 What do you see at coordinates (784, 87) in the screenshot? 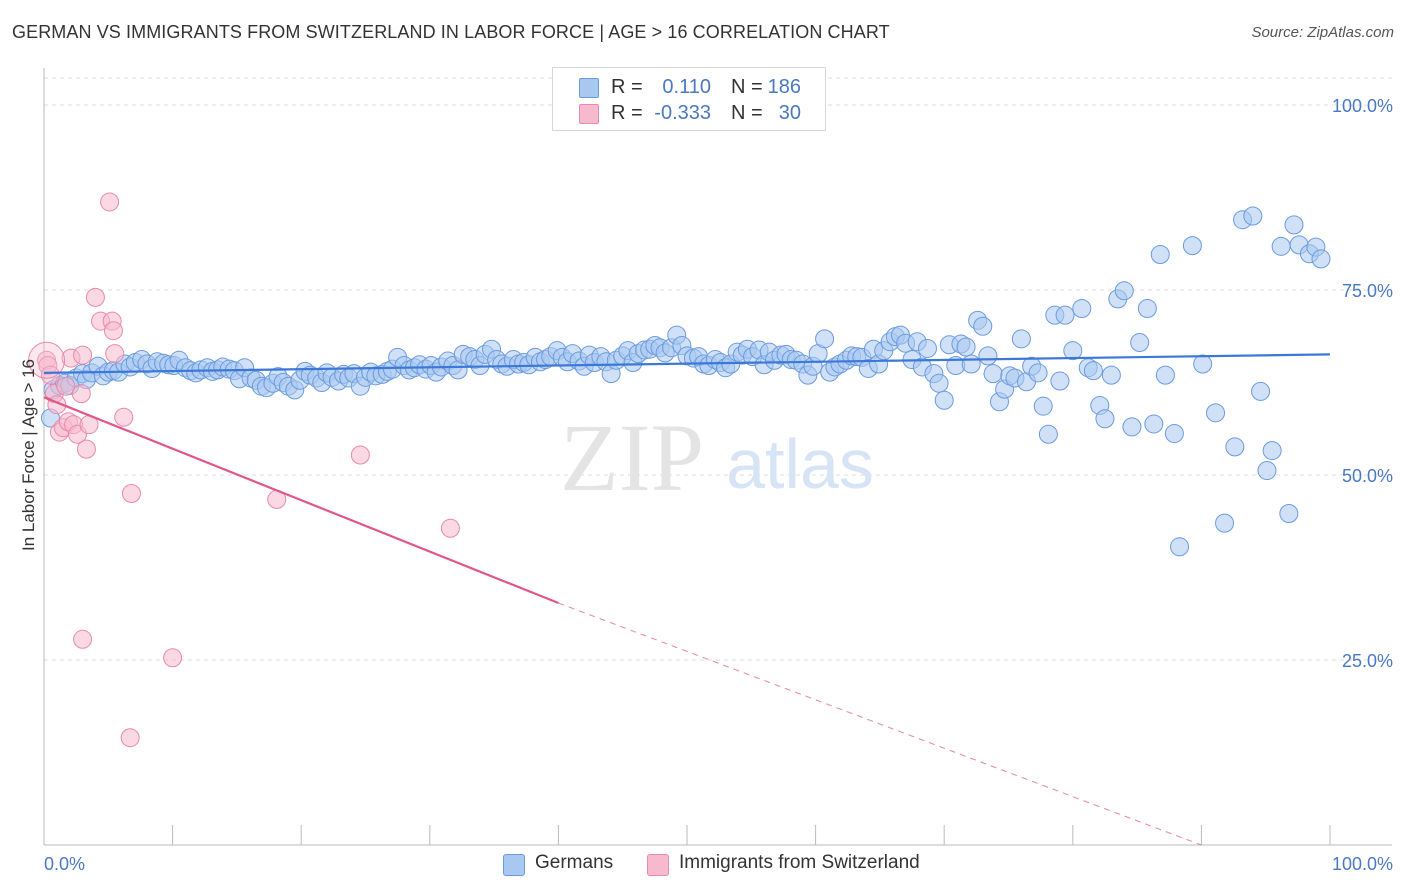
I see `n-value: 186` at bounding box center [784, 87].